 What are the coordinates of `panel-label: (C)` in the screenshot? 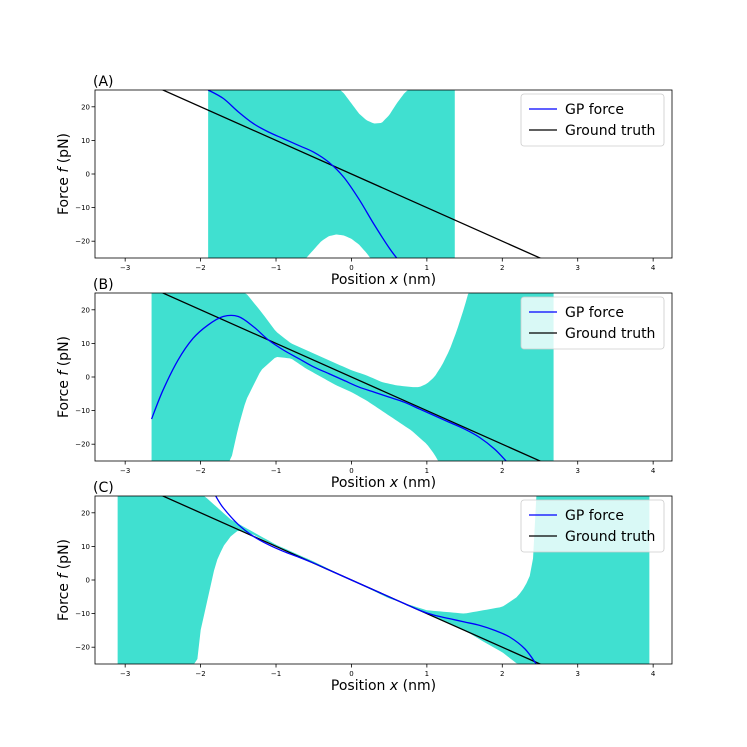 It's located at (103, 488).